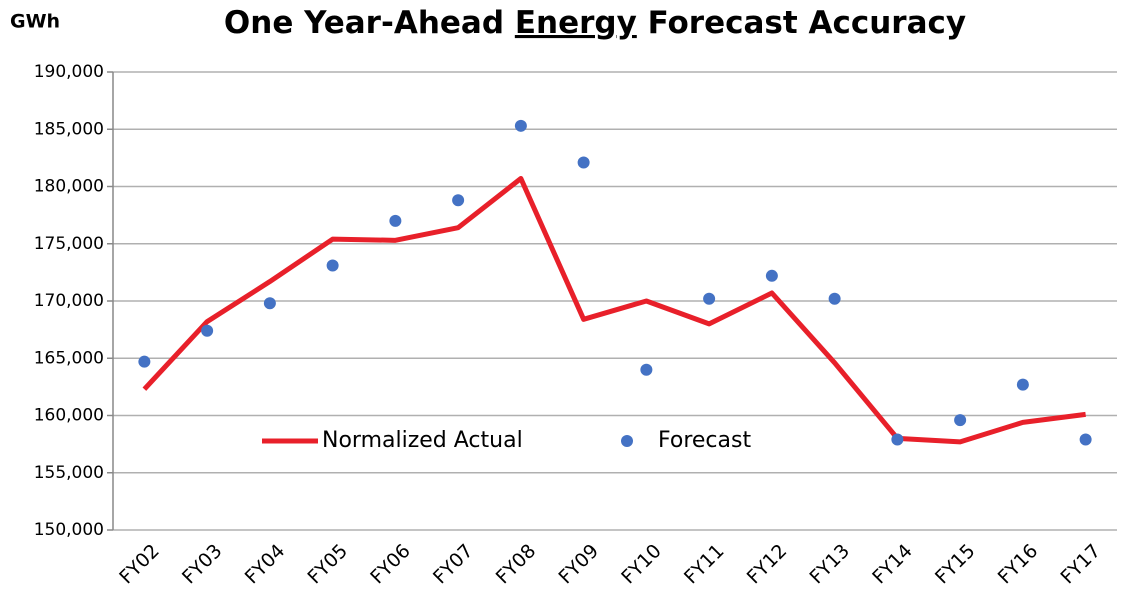 Image resolution: width=1121 pixels, height=614 pixels. Describe the element at coordinates (69, 244) in the screenshot. I see `y-tick-label: 175,000` at that location.